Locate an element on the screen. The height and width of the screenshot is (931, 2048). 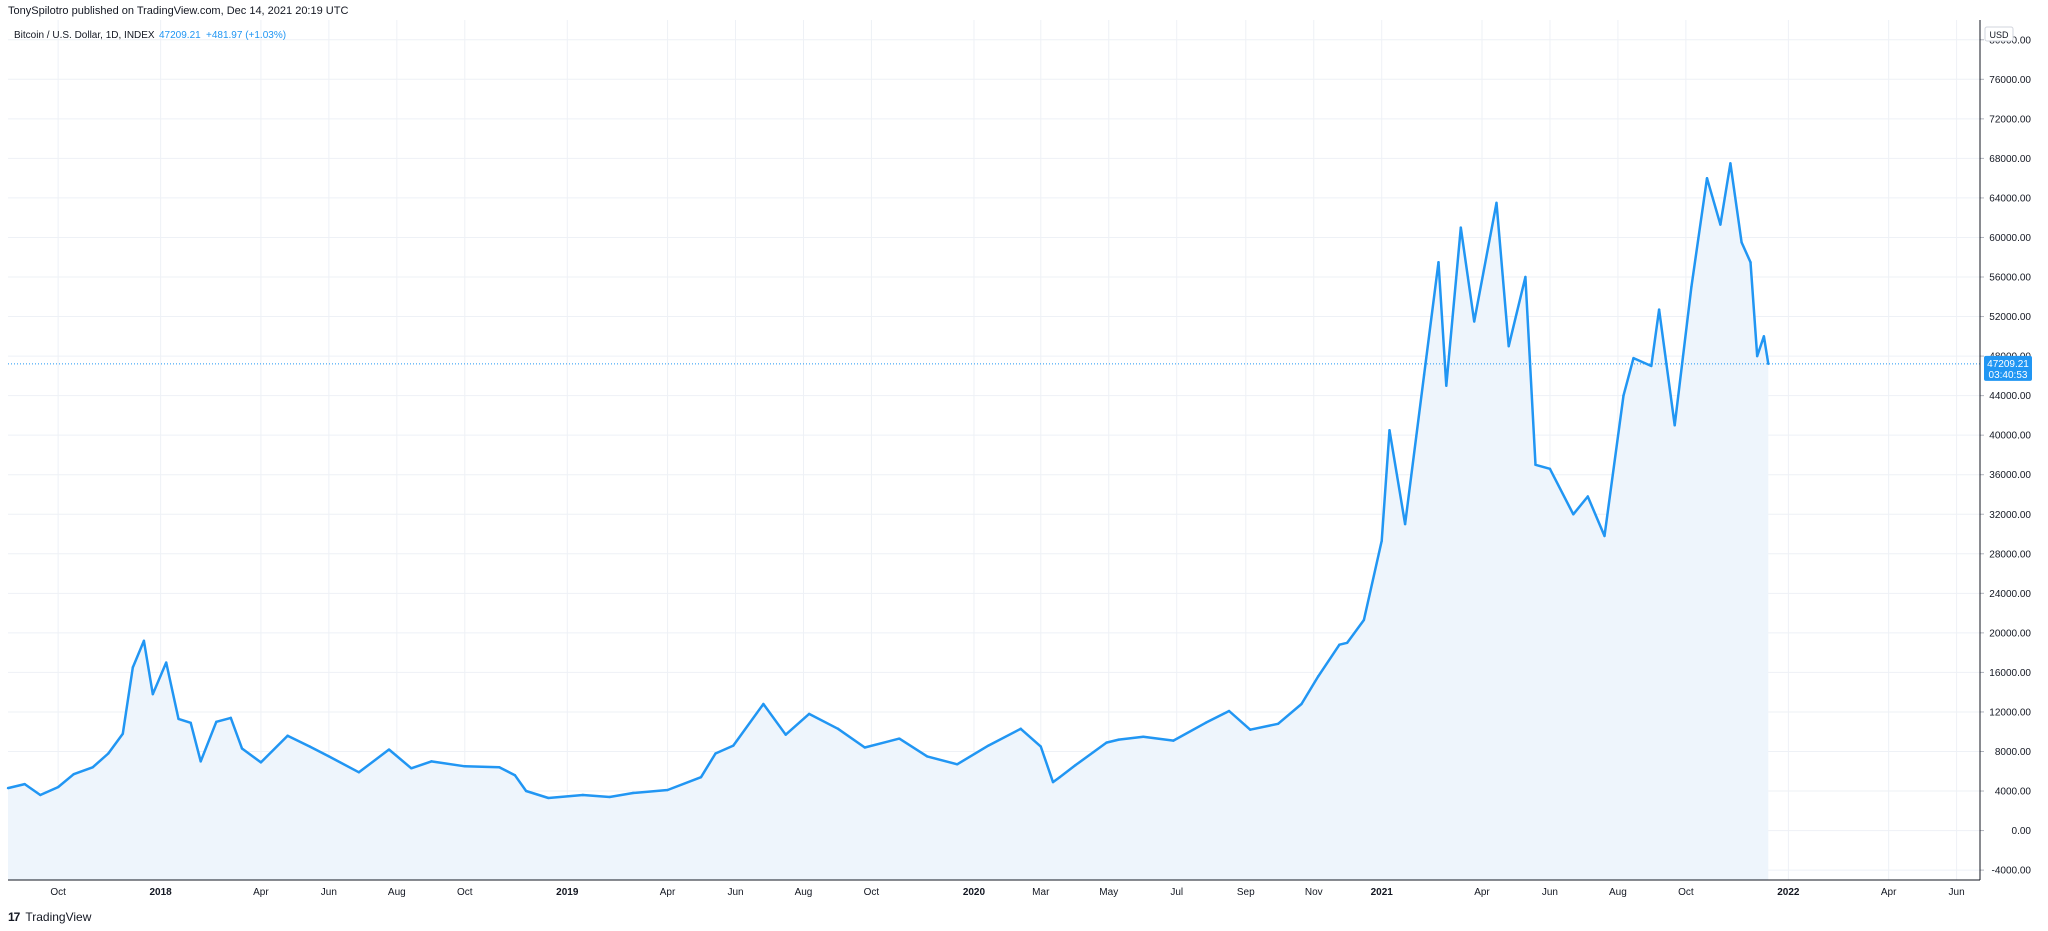
y-tick-label: 20000.00 is located at coordinates (2010, 633).